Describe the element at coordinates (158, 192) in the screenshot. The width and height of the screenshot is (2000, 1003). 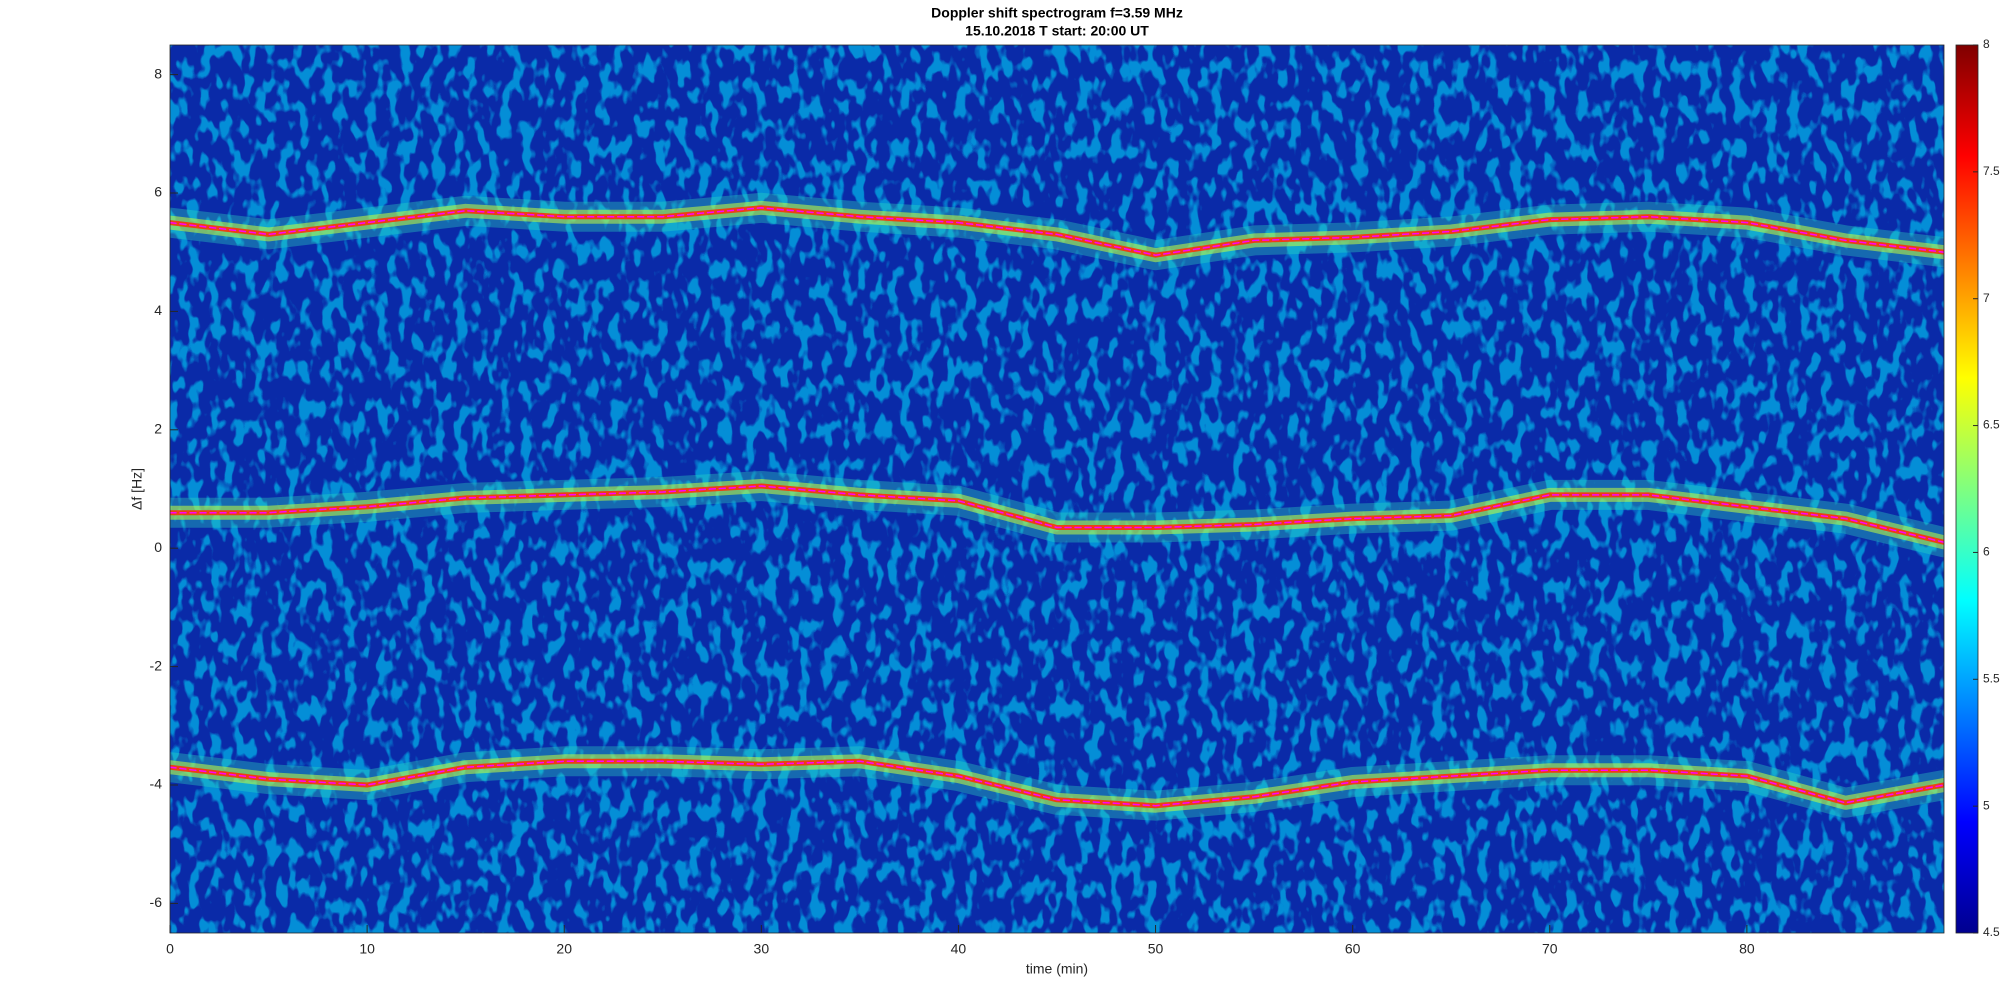
I see `y-tick-label: 6` at that location.